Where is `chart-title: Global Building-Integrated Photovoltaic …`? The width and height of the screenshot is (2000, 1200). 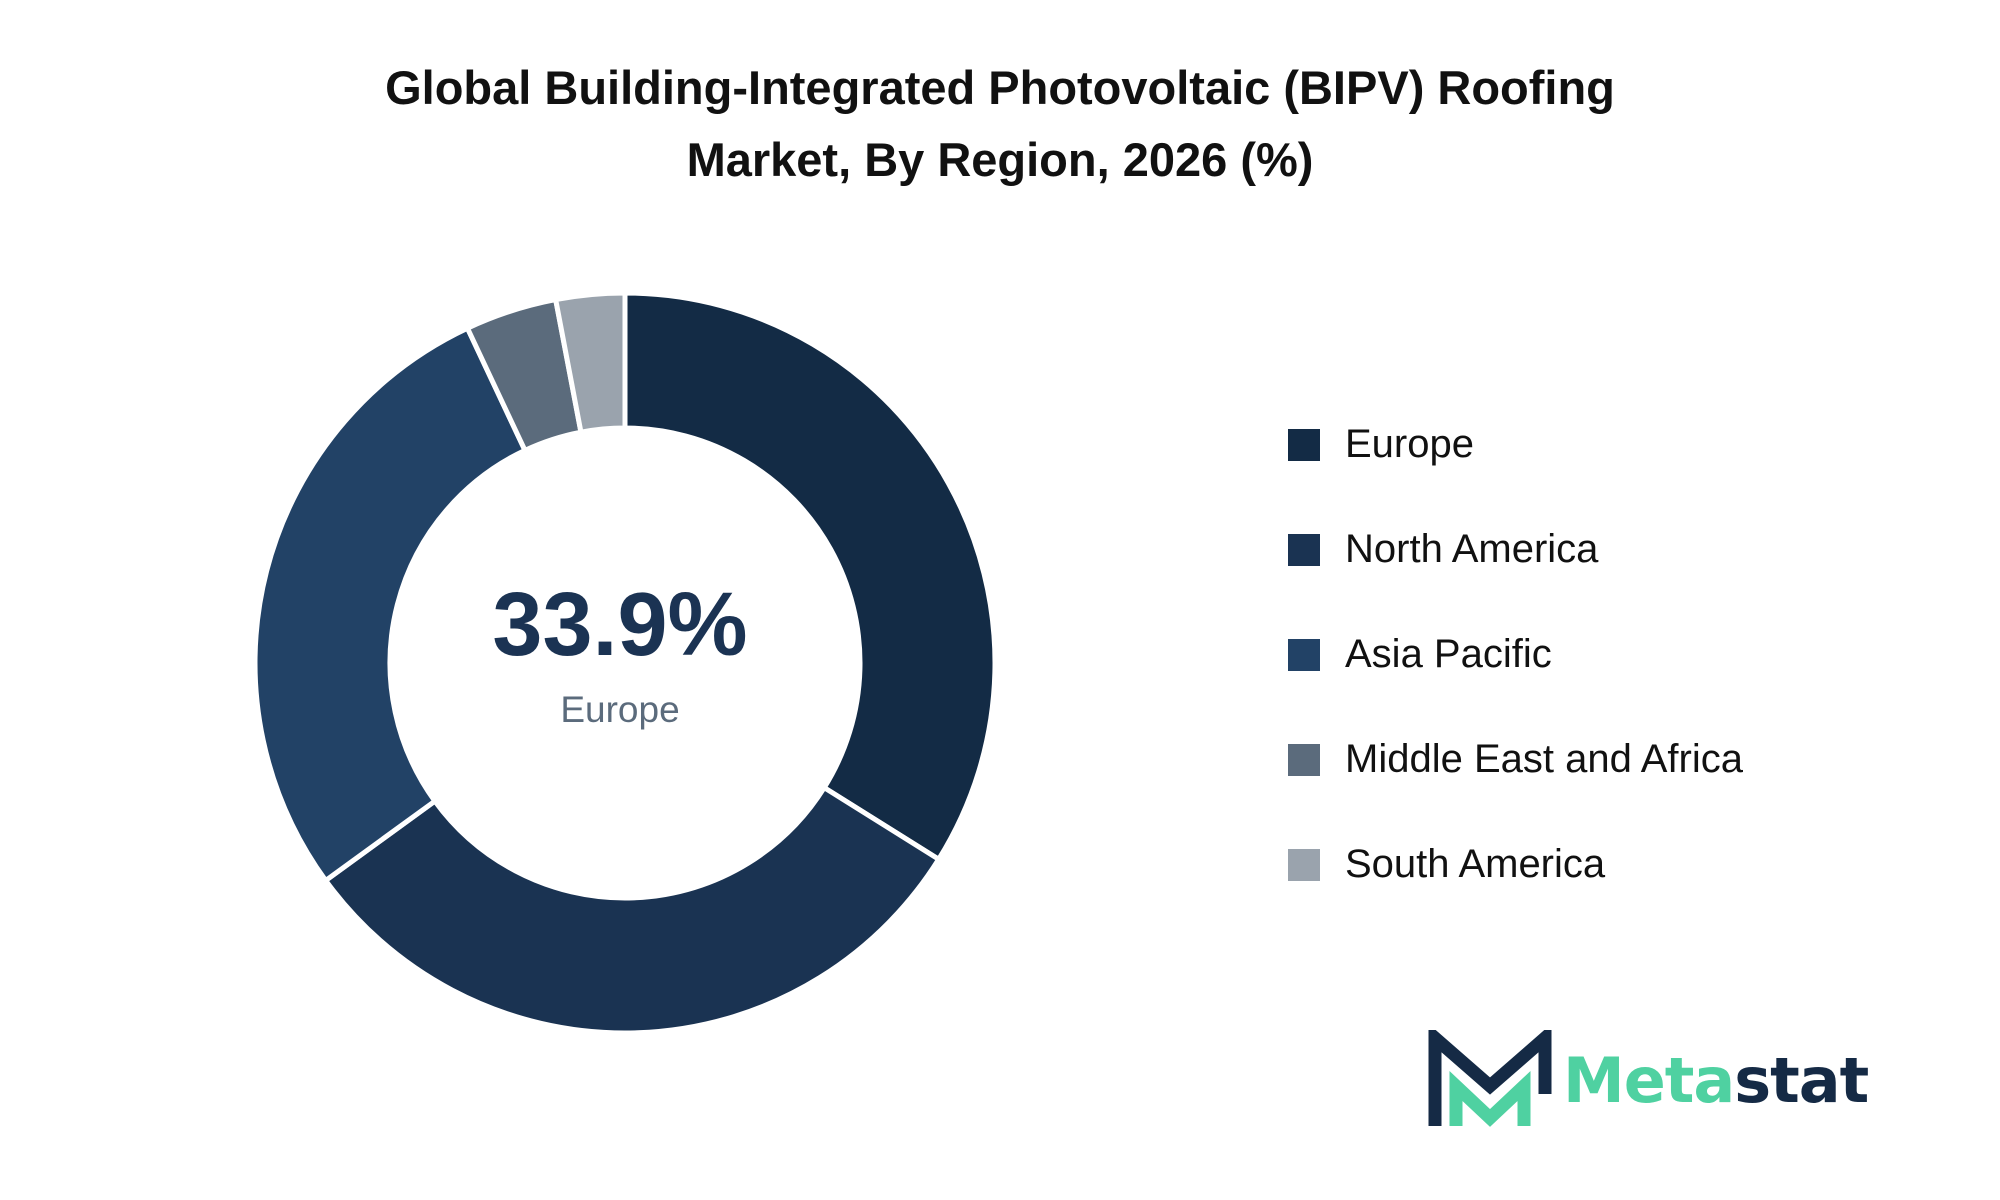
chart-title: Global Building-Integrated Photovoltaic … is located at coordinates (1000, 124).